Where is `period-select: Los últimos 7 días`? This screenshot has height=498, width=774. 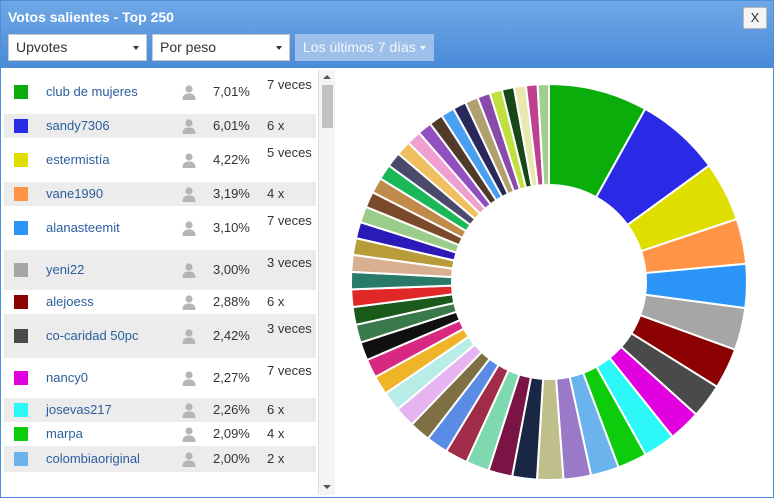 period-select: Los últimos 7 días is located at coordinates (364, 47).